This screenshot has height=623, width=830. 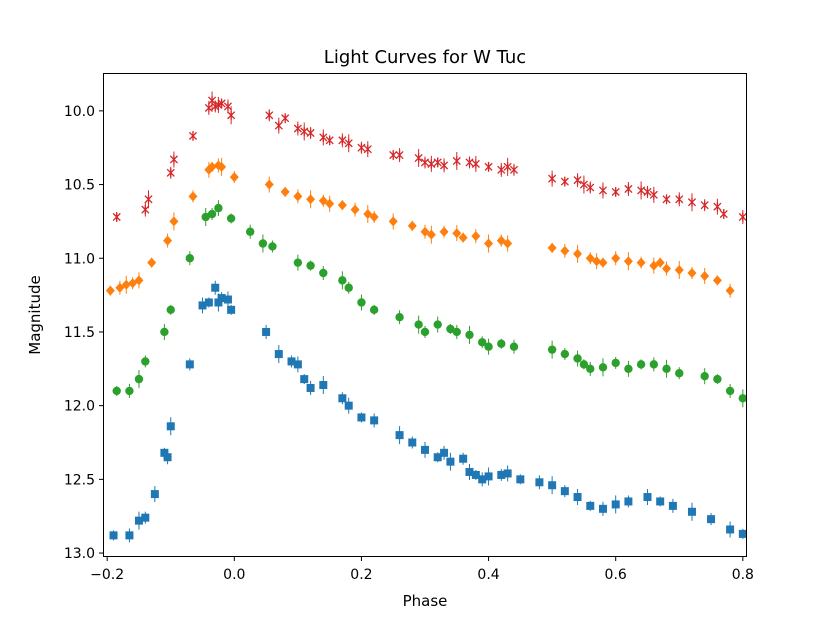 I want to click on y-tick-label: 11.0, so click(x=79, y=259).